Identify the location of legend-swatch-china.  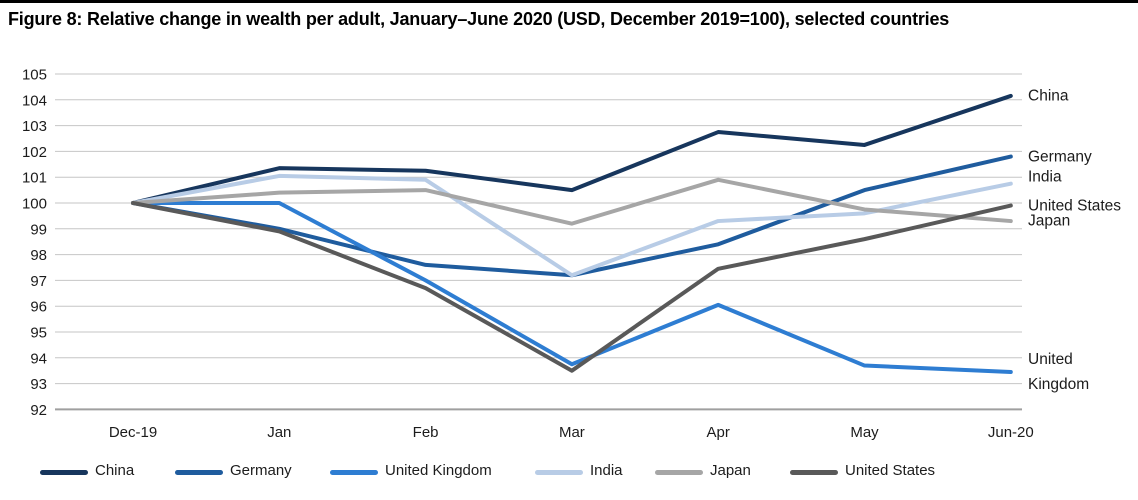
(64, 472).